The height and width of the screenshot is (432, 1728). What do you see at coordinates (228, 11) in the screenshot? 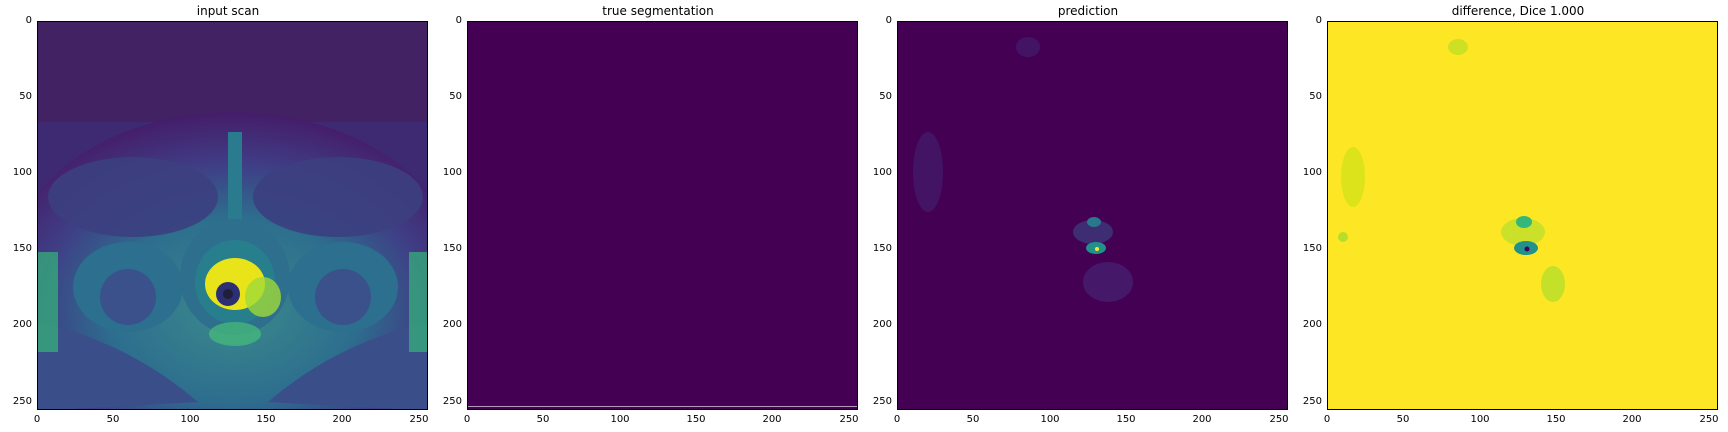
I see `panel-title: input scan` at bounding box center [228, 11].